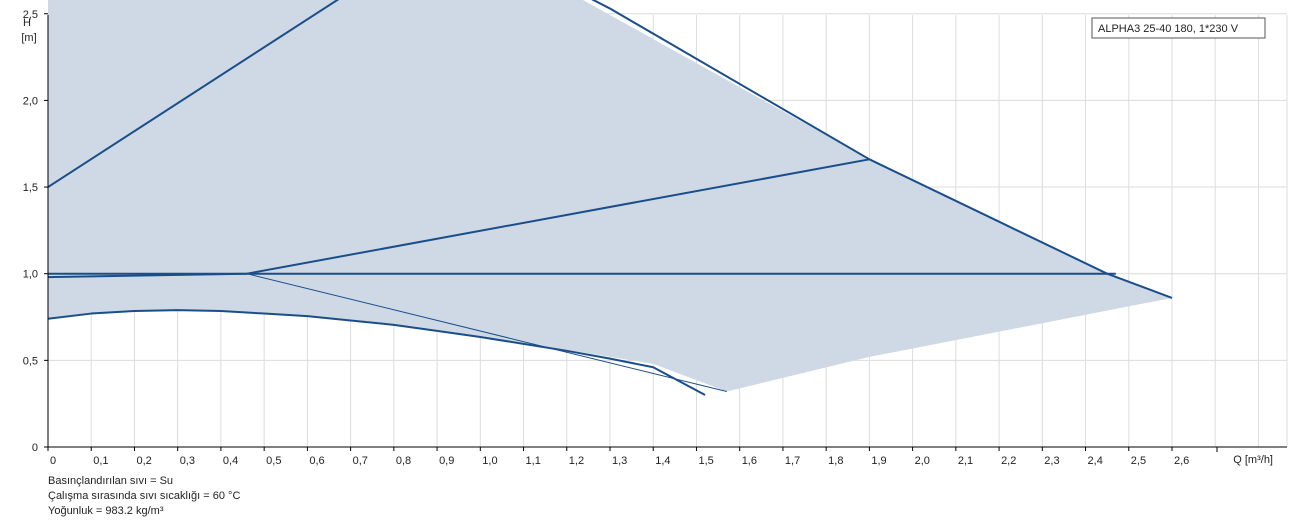  What do you see at coordinates (53, 461) in the screenshot?
I see `x-tick-label: 0` at bounding box center [53, 461].